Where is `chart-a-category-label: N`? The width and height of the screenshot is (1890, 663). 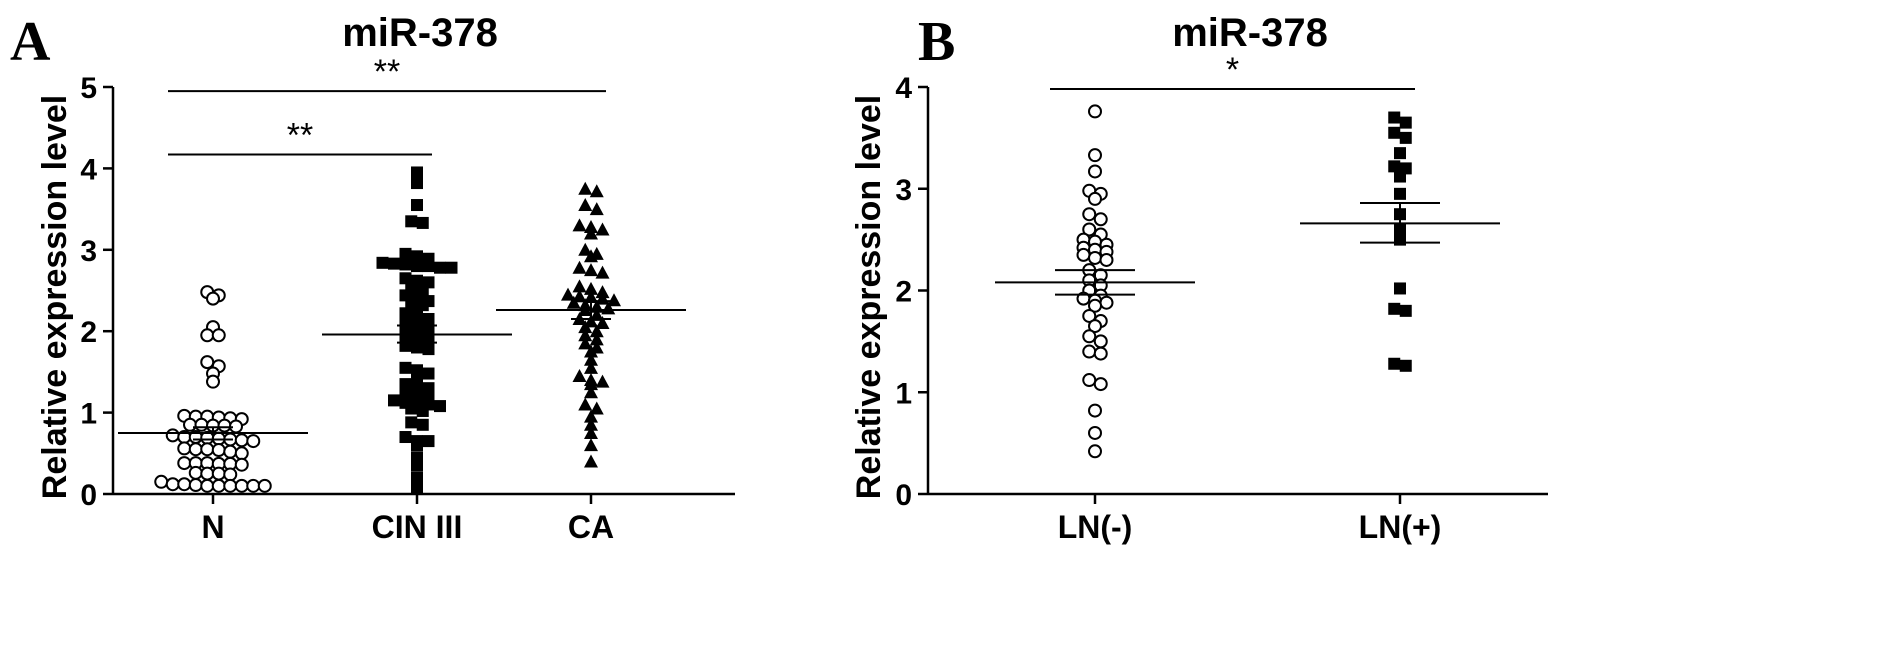 chart-a-category-label: N is located at coordinates (212, 527).